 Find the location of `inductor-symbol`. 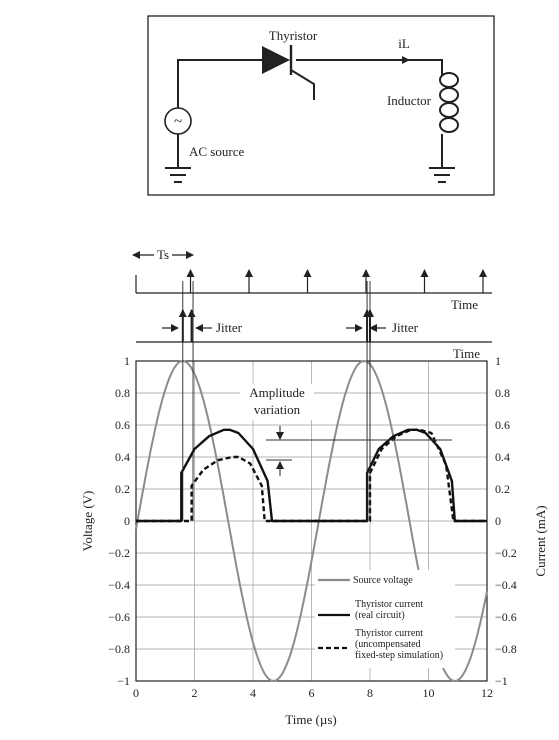

inductor-symbol is located at coordinates (449, 105).